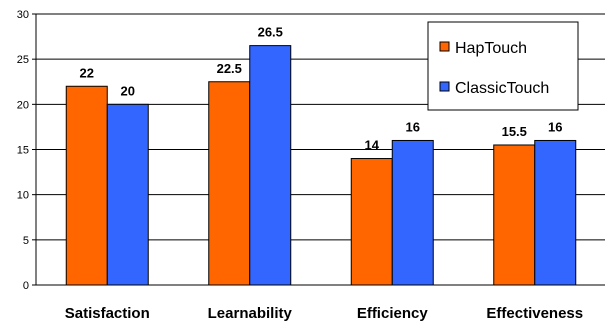 This screenshot has width=605, height=322. I want to click on y-tick-label: 5, so click(26, 241).